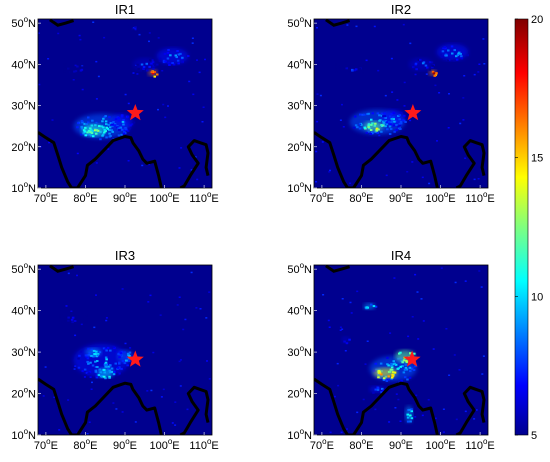  I want to click on coastline-east, so click(194, 163).